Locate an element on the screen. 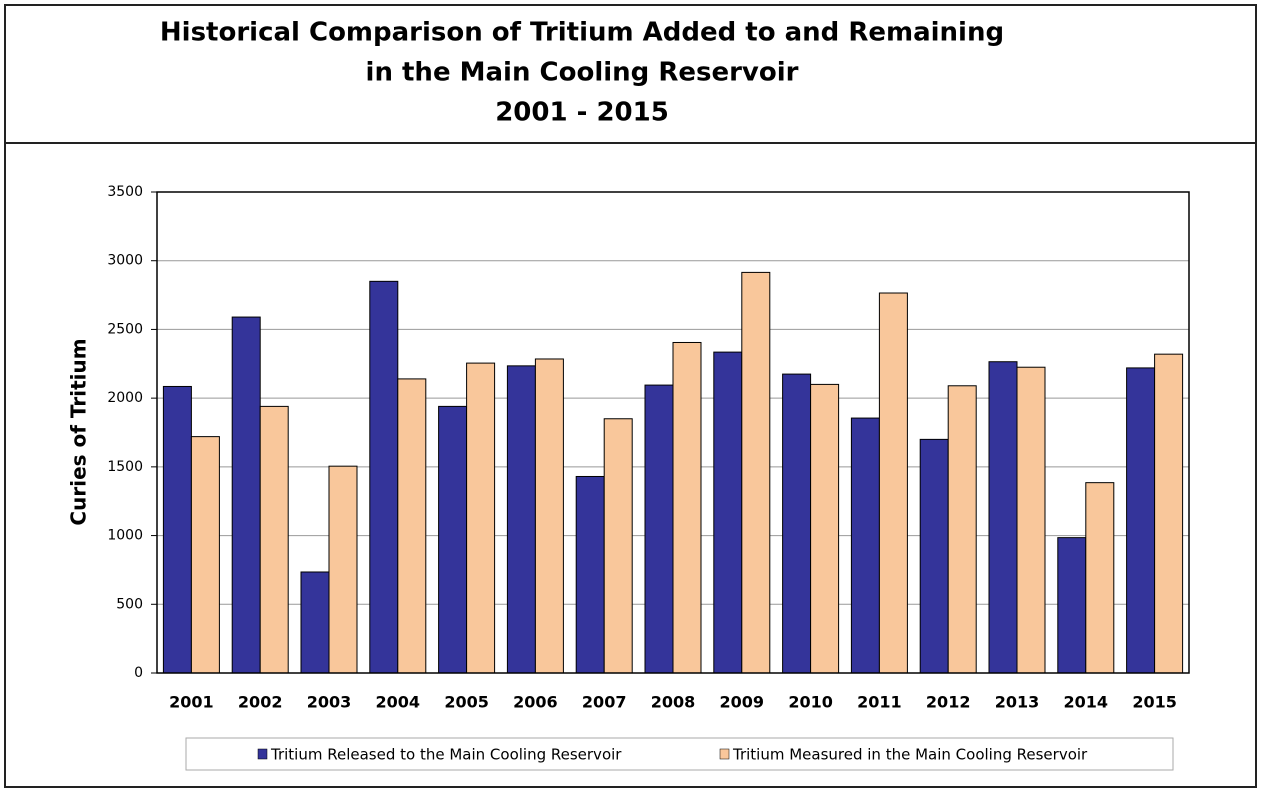 The height and width of the screenshot is (792, 1261). x-tick-label: 2005 is located at coordinates (466, 702).